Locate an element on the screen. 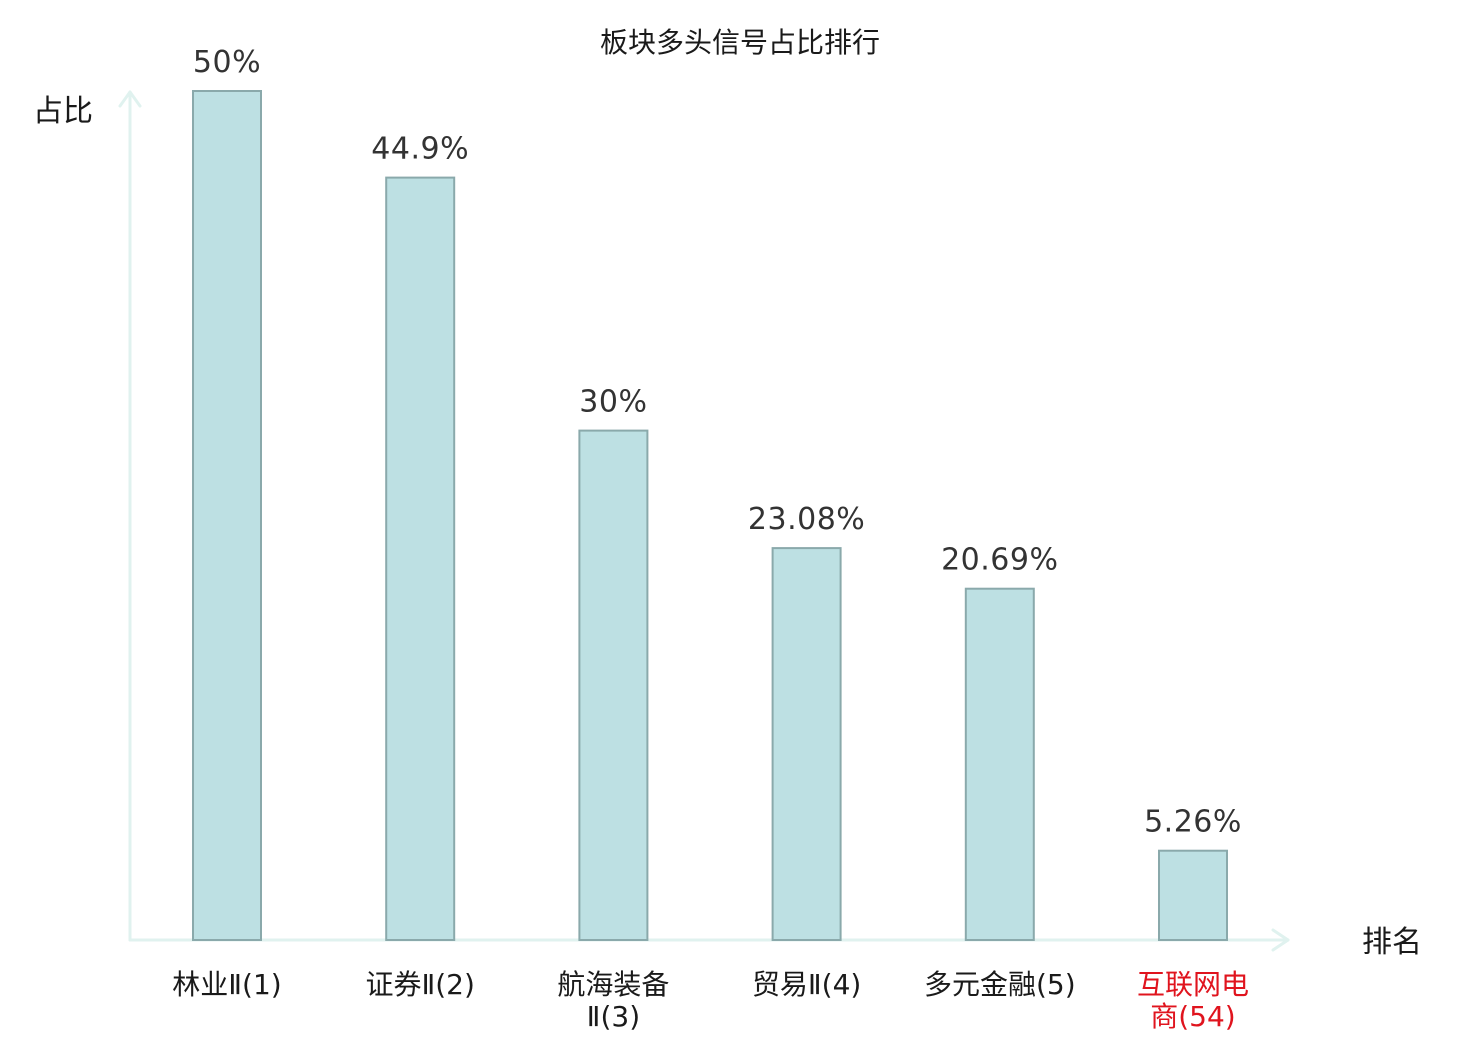  x-tick-label-line: 航海装备 is located at coordinates (613, 984).